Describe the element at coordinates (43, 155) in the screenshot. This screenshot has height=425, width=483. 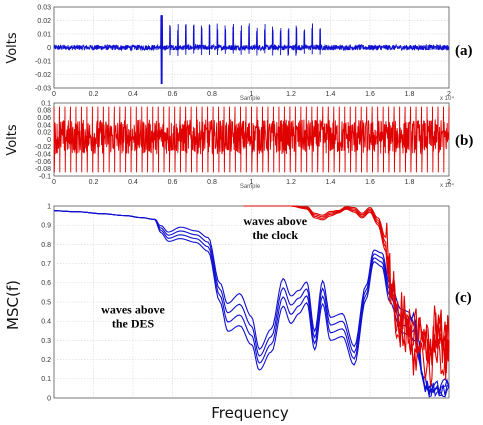
I see `y-tick-label: -0.04` at that location.